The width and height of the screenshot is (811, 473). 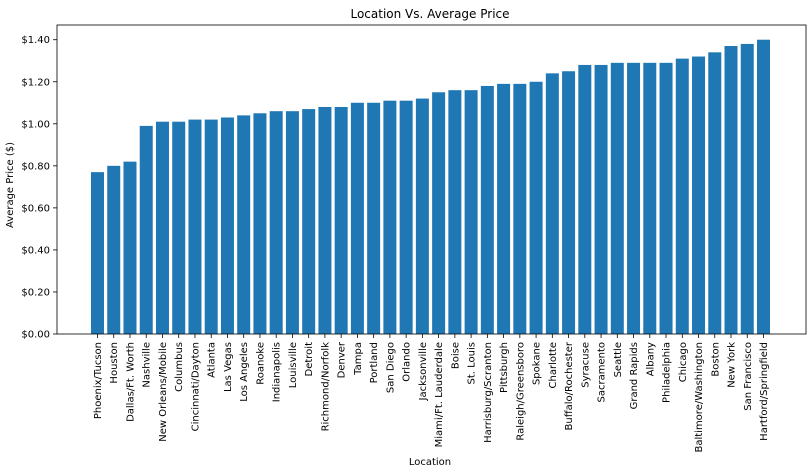 What do you see at coordinates (98, 380) in the screenshot?
I see `x-tick-label: Phoenix/Tucson` at bounding box center [98, 380].